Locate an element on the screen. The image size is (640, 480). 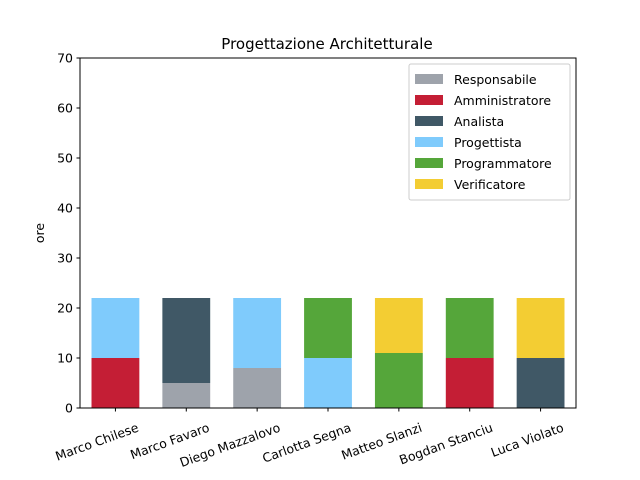
legend-label-amministratore: Amministratore is located at coordinates (502, 100).